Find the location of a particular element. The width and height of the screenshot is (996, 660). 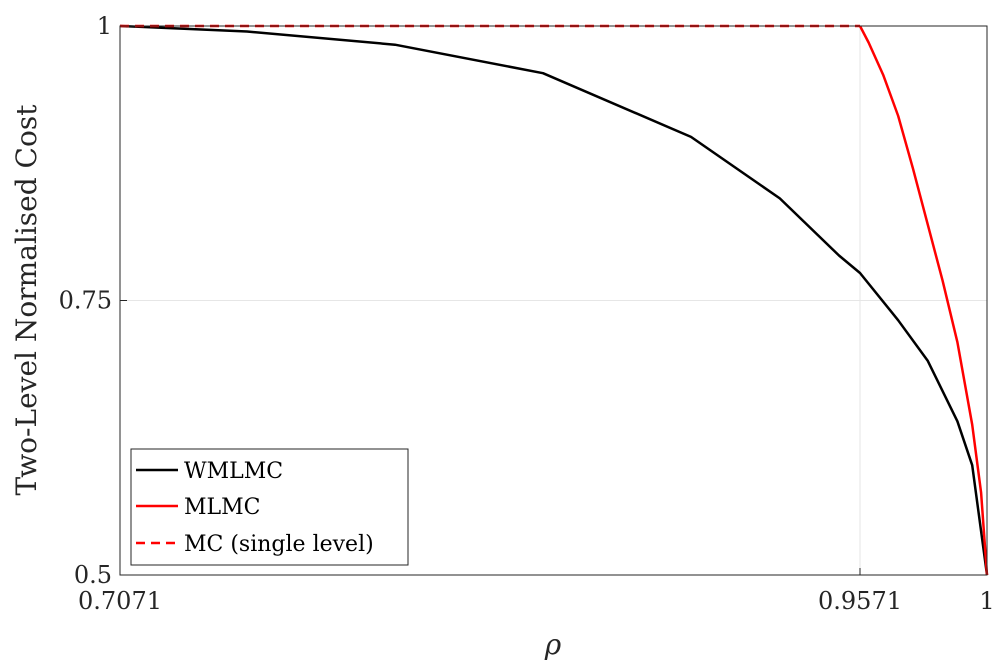

x-axis-title: ρ is located at coordinates (553, 644).